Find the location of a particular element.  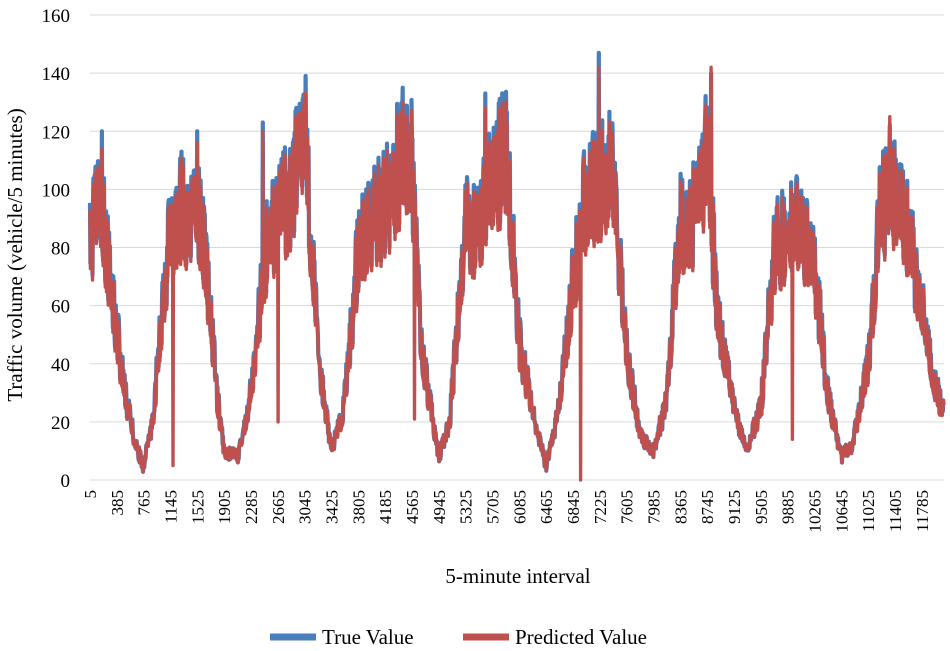

x-tick-label: 5325 is located at coordinates (466, 507).